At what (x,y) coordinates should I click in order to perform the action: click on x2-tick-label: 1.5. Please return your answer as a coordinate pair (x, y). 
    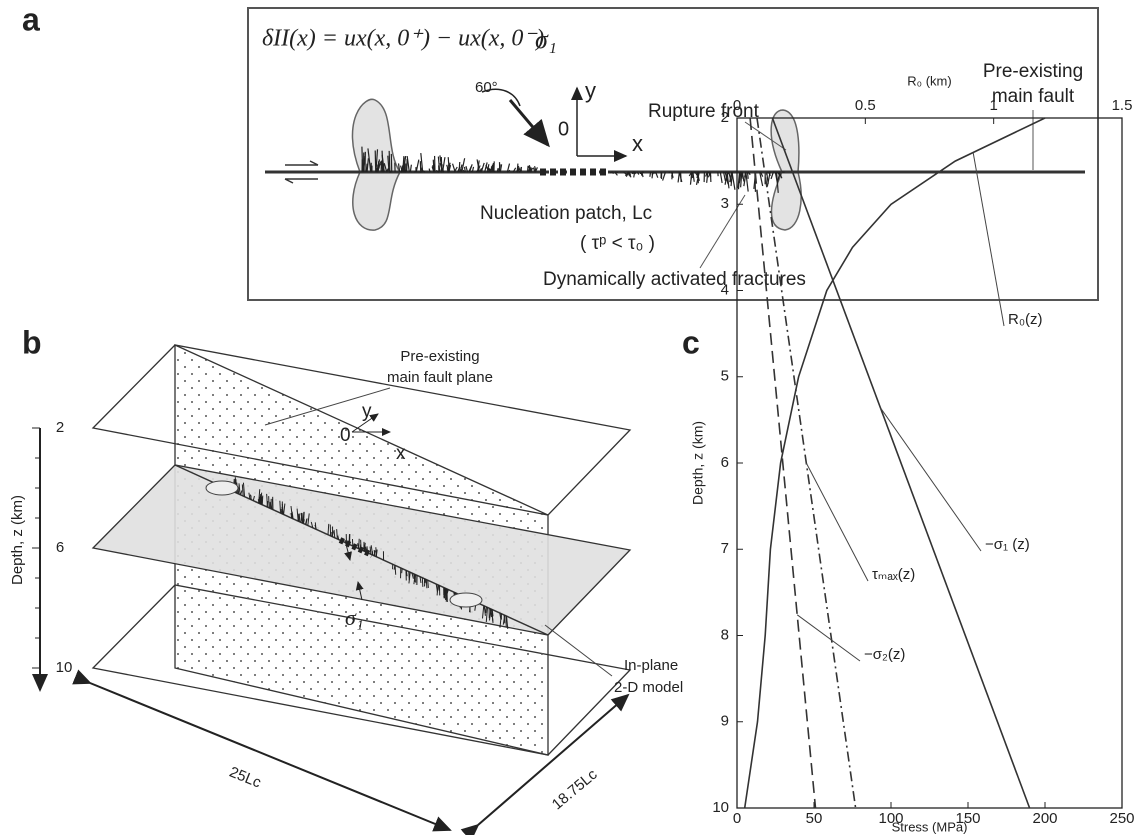
    Looking at the image, I should click on (1122, 105).